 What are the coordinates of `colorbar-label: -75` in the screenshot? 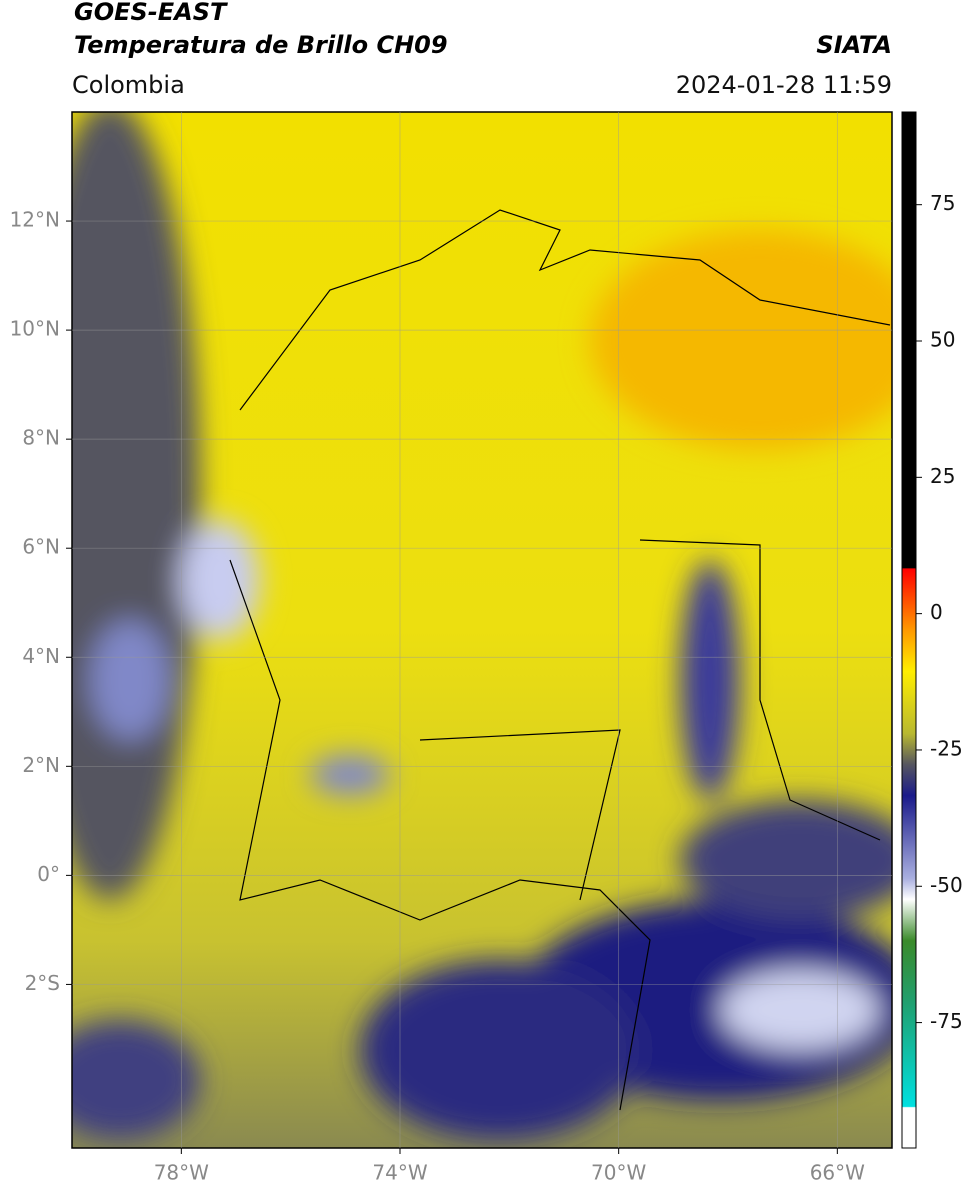 It's located at (946, 1021).